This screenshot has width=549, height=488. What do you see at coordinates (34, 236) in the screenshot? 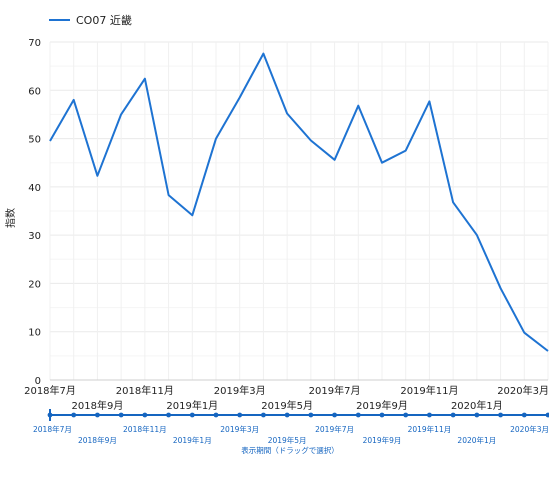
I see `y-tick-label: 30` at bounding box center [34, 236].